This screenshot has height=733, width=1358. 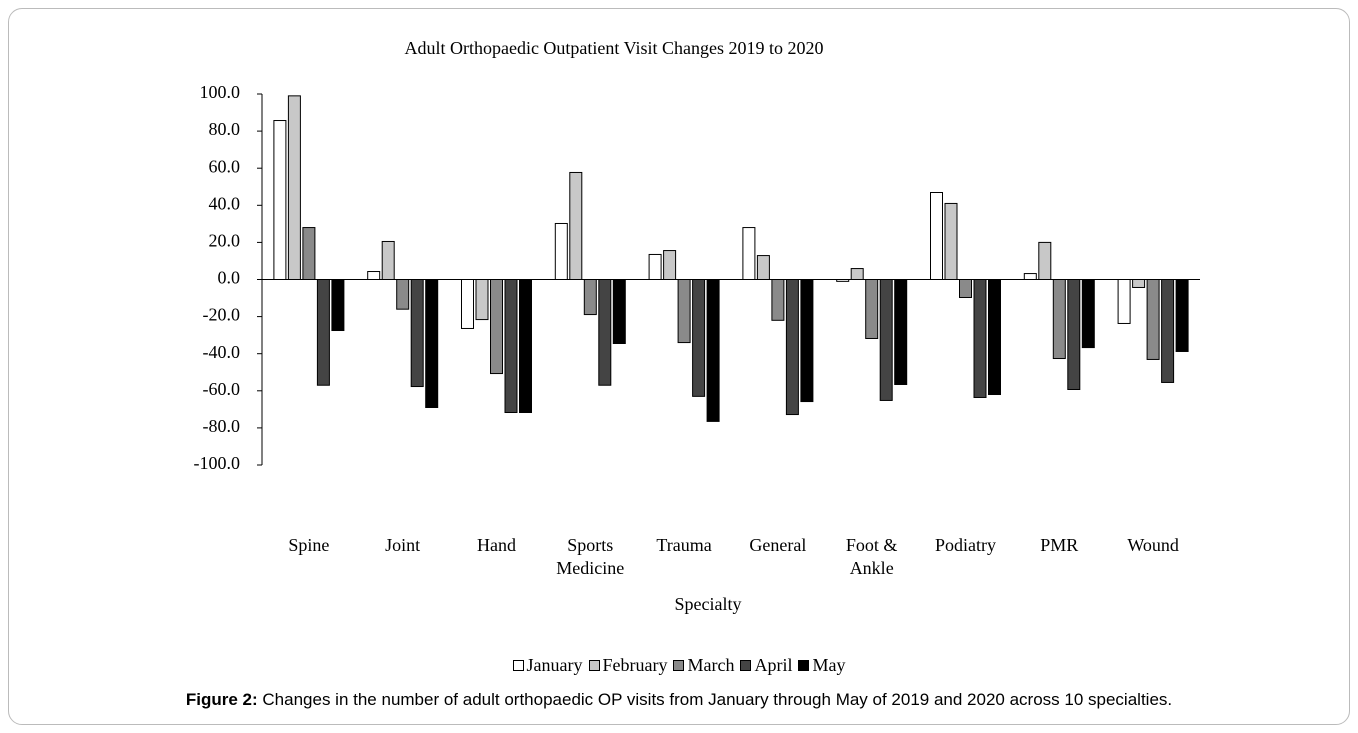 I want to click on legend-label: March, so click(x=711, y=665).